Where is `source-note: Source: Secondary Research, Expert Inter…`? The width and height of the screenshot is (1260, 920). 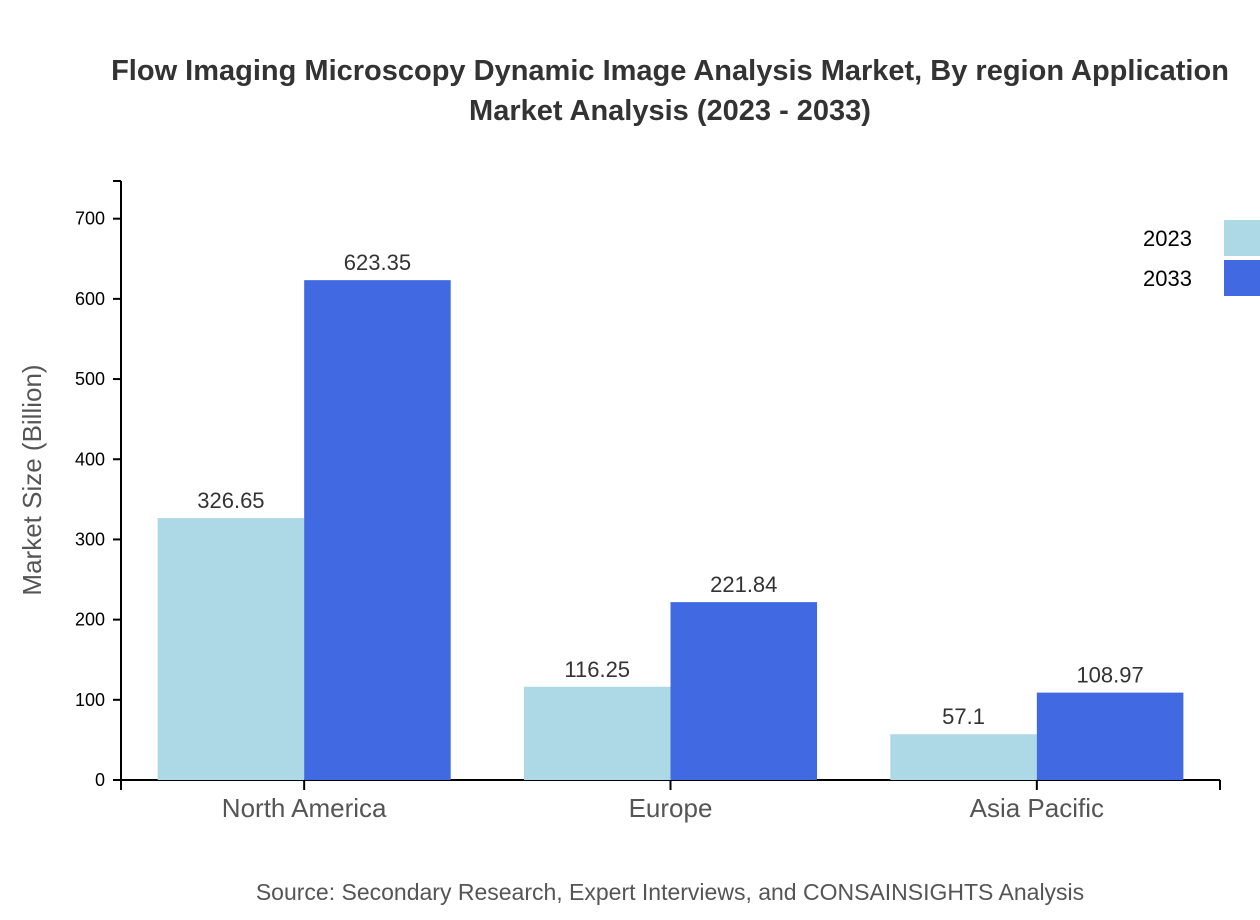
source-note: Source: Secondary Research, Expert Inter… is located at coordinates (670, 892).